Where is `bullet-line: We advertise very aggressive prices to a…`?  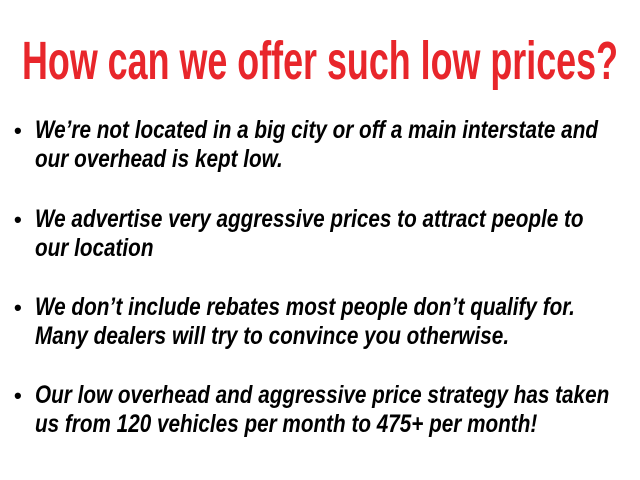 bullet-line: We advertise very aggressive prices to a… is located at coordinates (309, 219).